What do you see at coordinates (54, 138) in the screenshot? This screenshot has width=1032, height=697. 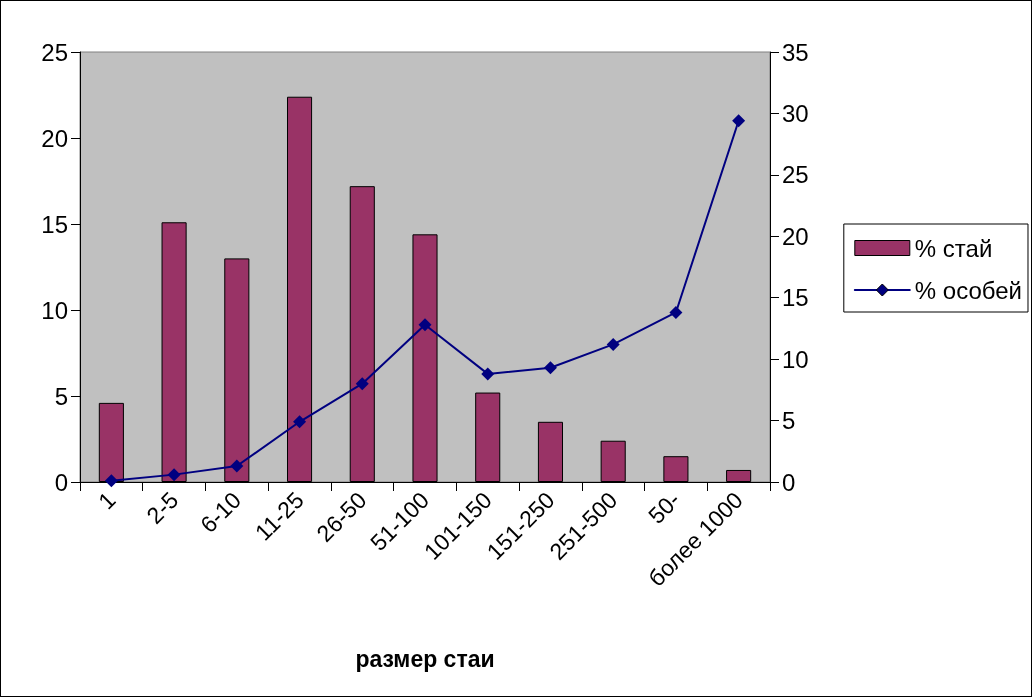 I see `y-tick-label: 20` at bounding box center [54, 138].